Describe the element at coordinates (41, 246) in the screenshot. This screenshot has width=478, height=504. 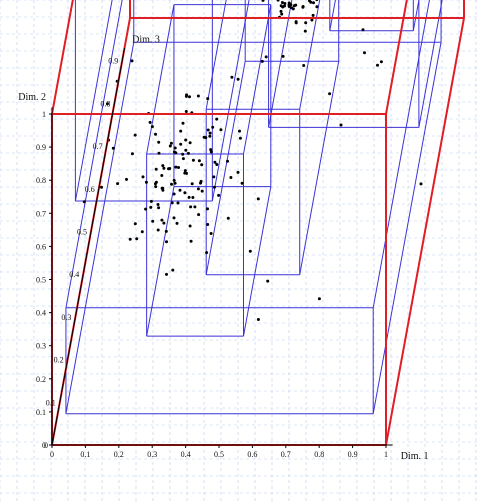
I see `y-tick-label: 0.6` at that location.